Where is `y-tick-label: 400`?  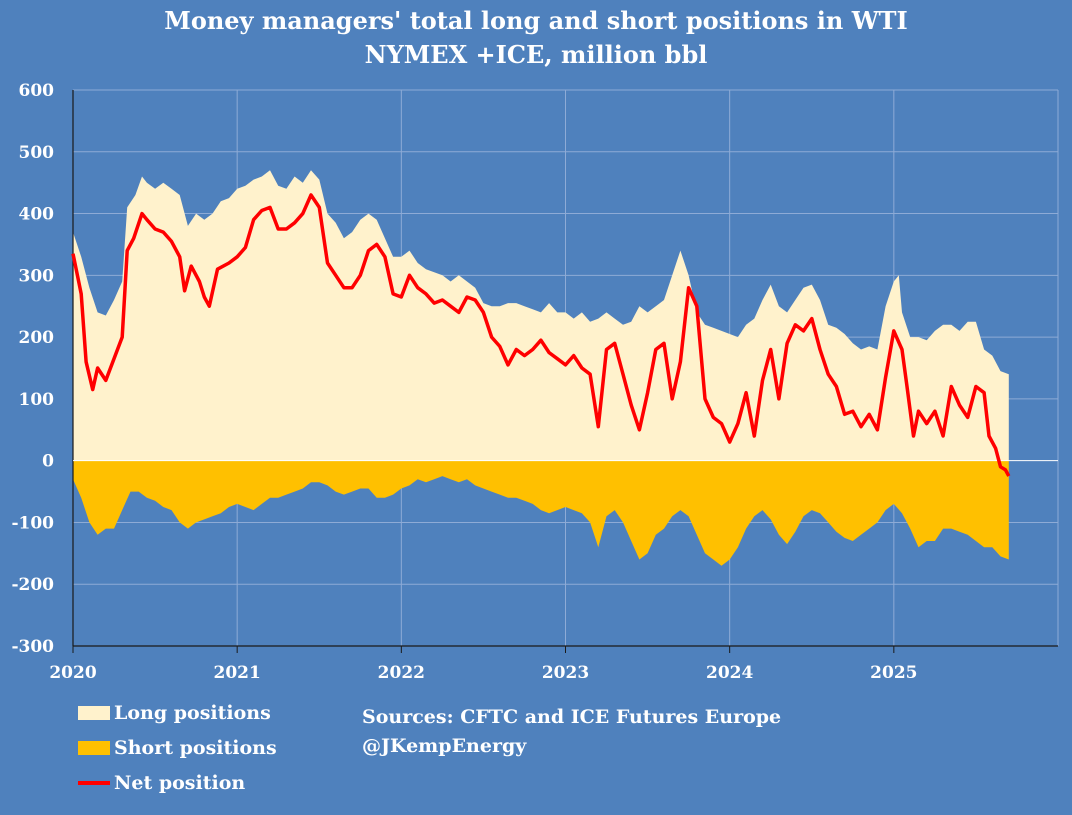 y-tick-label: 400 is located at coordinates (37, 215).